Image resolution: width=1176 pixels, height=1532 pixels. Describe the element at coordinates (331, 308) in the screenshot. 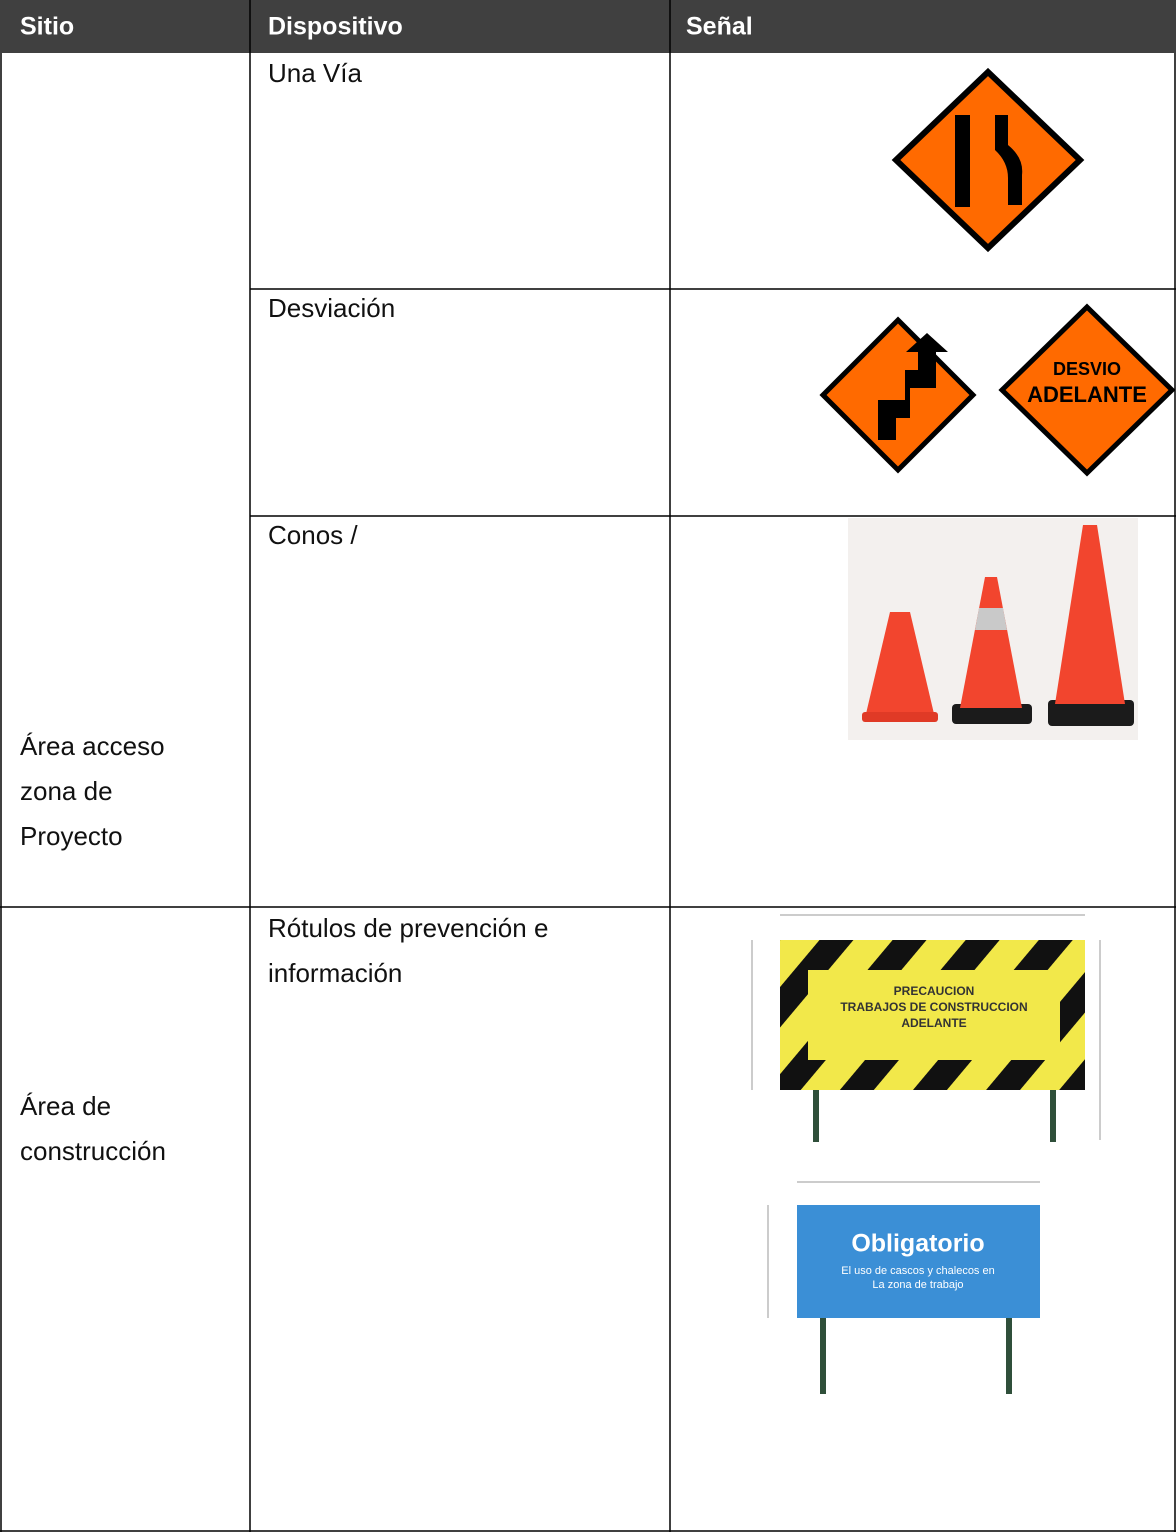

I see `cell-text: Desviación` at that location.